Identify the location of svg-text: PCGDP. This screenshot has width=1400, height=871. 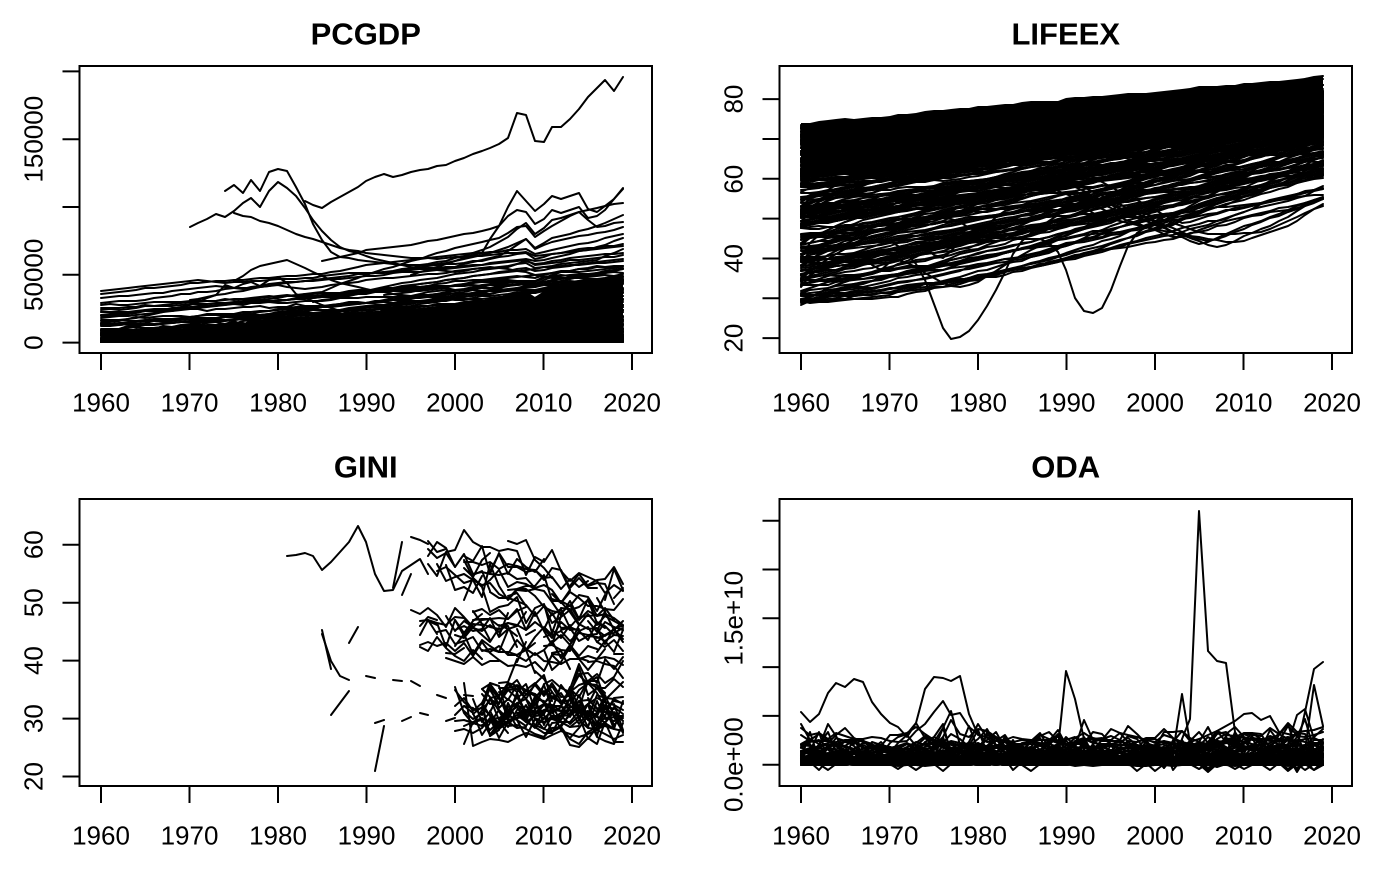
(366, 34).